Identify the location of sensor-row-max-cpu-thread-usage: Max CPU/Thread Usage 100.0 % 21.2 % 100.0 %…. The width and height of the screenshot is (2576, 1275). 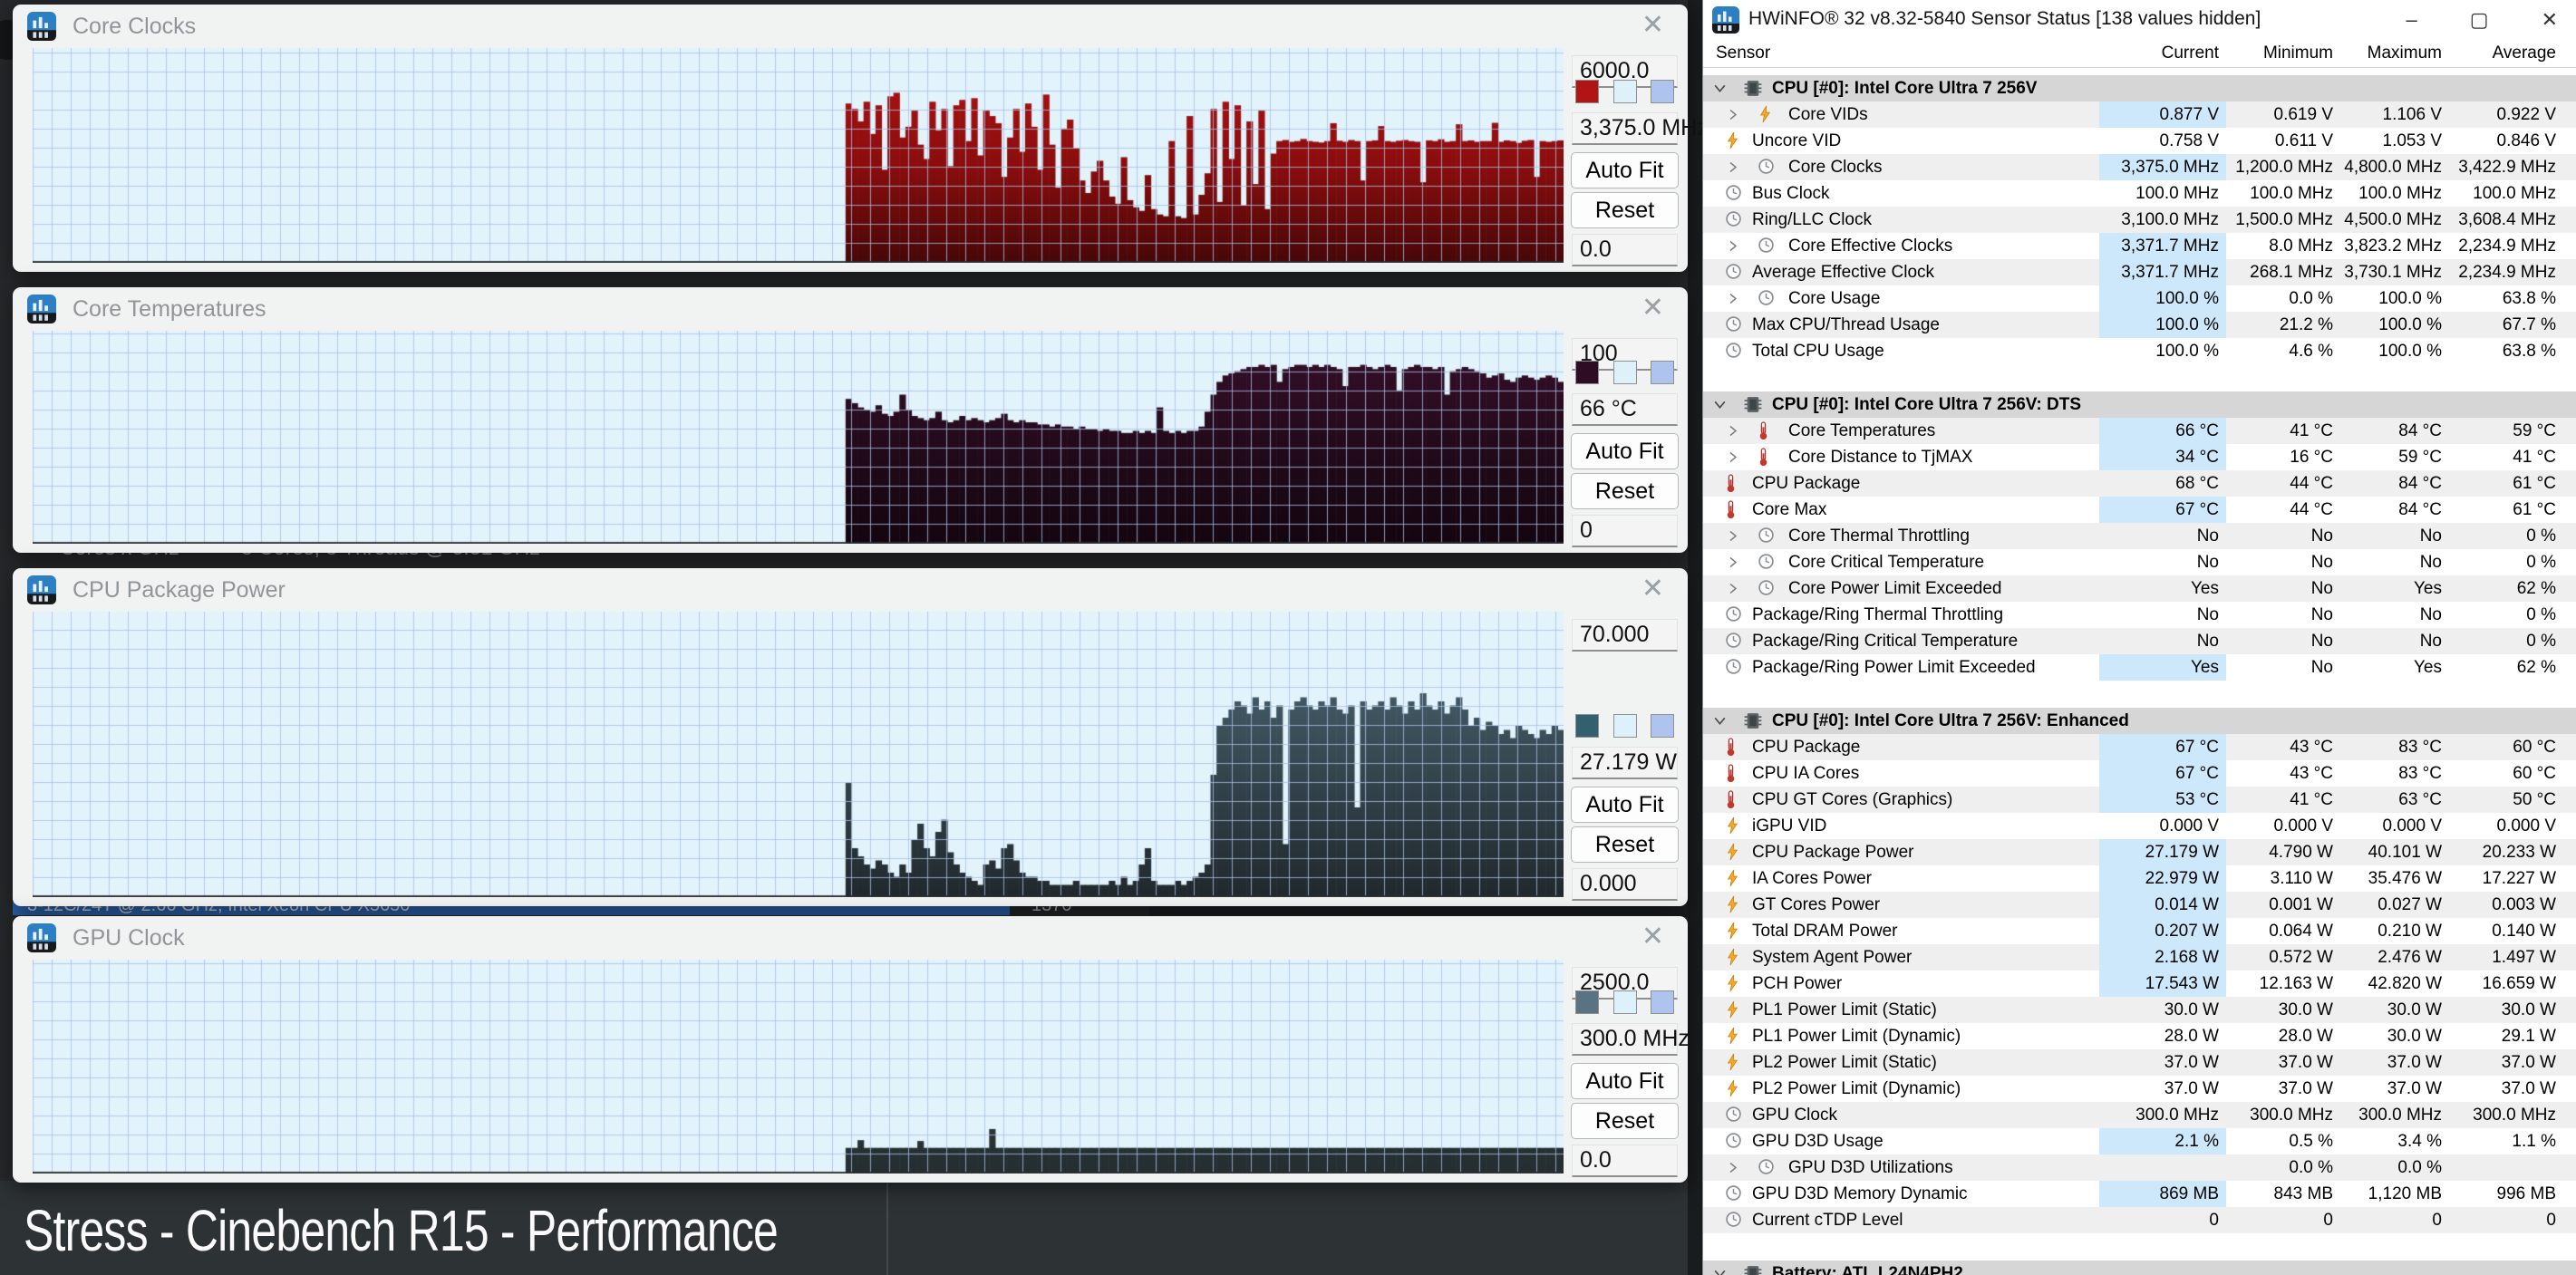
(2139, 325).